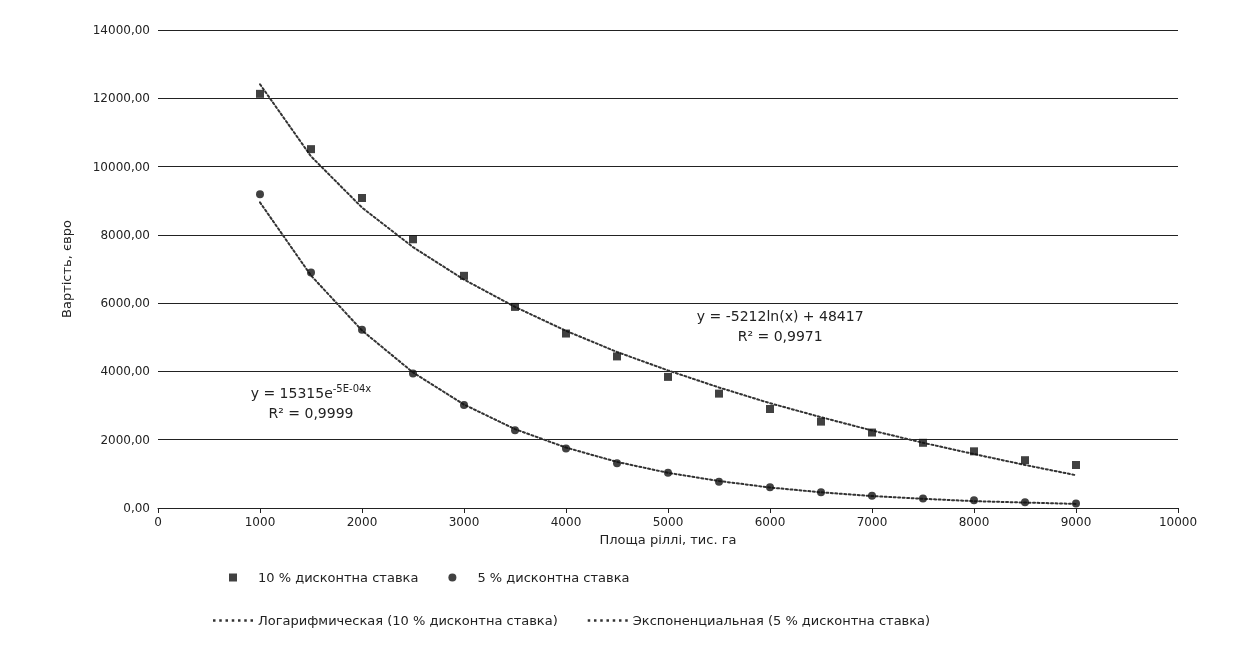  I want to click on x-tick-label: 10000, so click(1178, 522).